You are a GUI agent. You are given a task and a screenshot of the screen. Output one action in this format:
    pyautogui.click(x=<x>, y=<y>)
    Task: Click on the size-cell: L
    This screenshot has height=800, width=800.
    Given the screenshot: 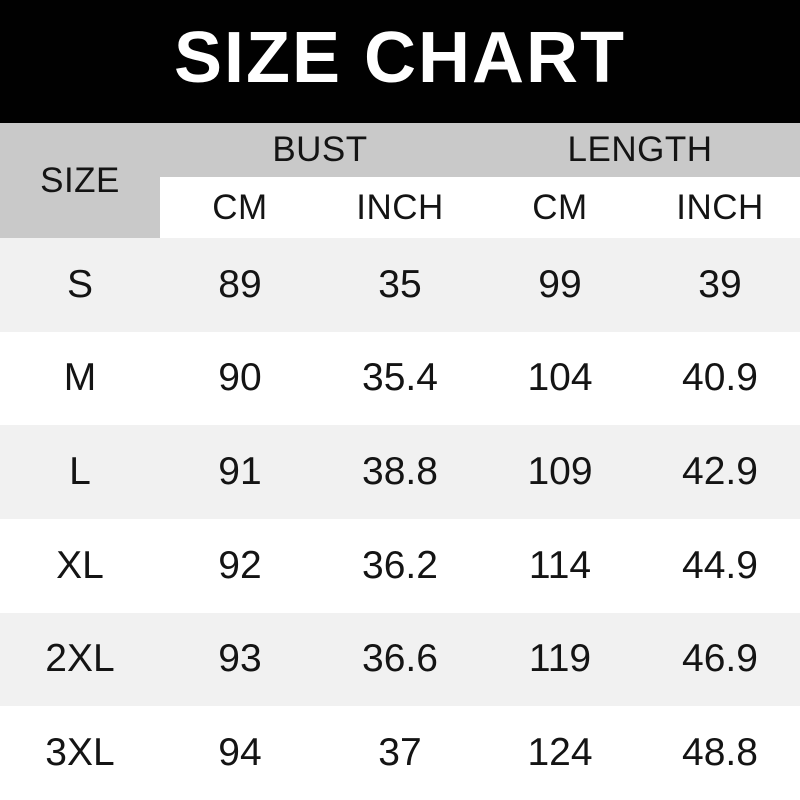 What is the action you would take?
    pyautogui.click(x=80, y=472)
    